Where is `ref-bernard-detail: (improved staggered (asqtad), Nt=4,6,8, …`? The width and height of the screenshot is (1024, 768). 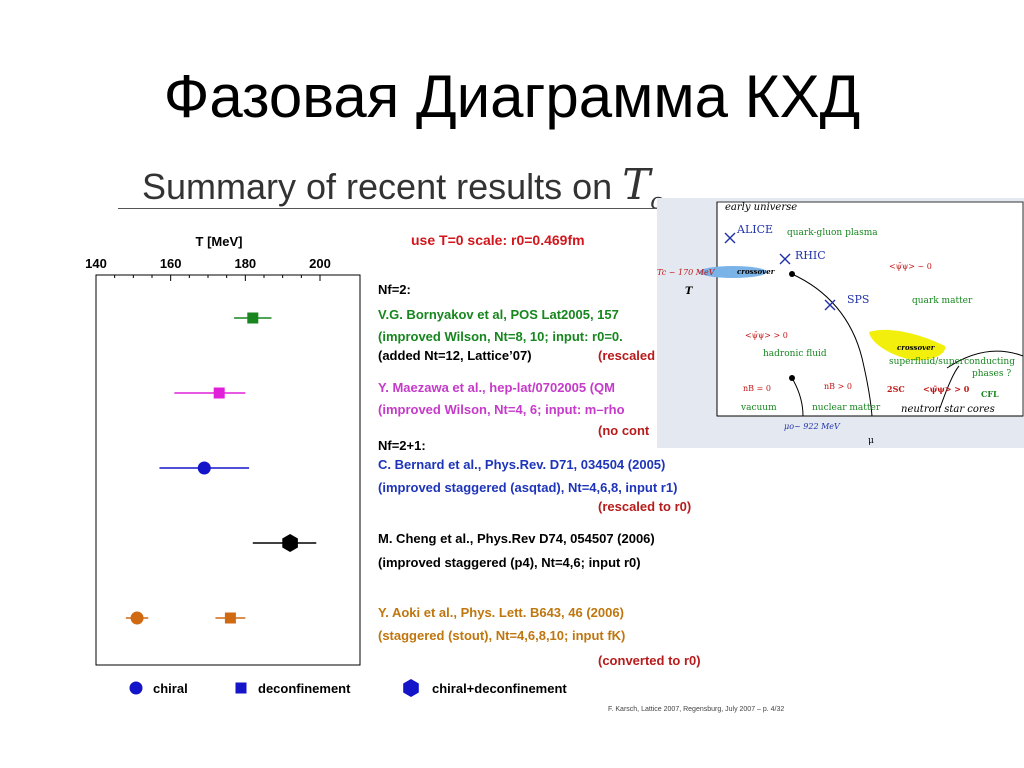
ref-bernard-detail: (improved staggered (asqtad), Nt=4,6,8, … is located at coordinates (528, 487).